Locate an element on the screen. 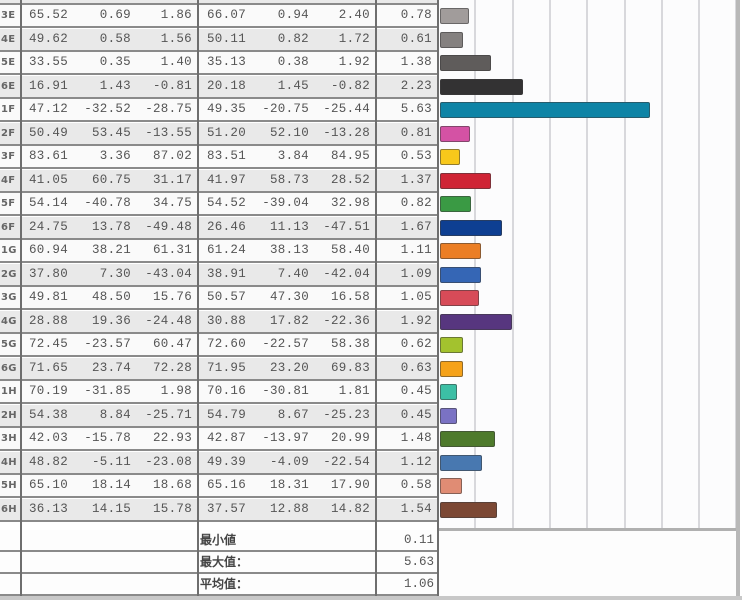 The width and height of the screenshot is (742, 600). value-cell: -13.55 is located at coordinates (168, 133).